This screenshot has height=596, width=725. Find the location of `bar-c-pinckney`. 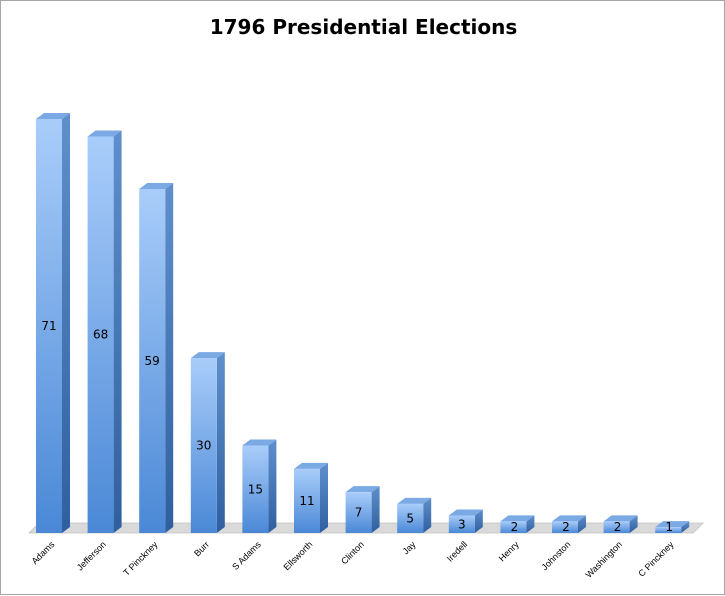

bar-c-pinckney is located at coordinates (672, 527).